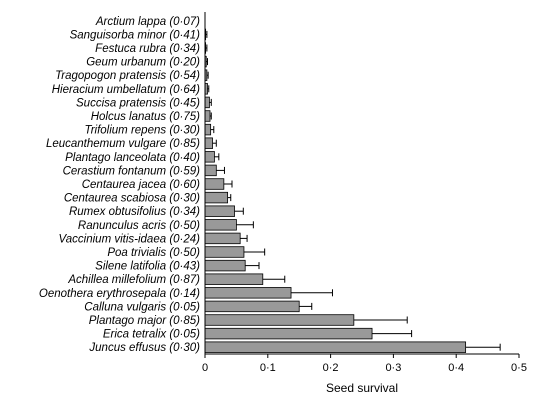  What do you see at coordinates (135, 35) in the screenshot?
I see `category-label: Sanguisorba minor (0·41)` at bounding box center [135, 35].